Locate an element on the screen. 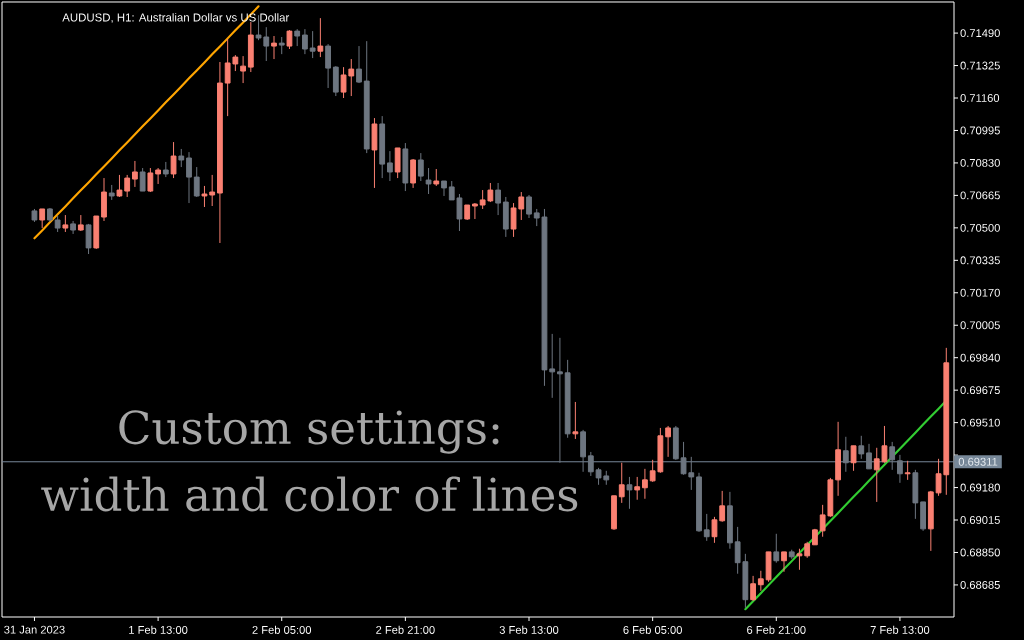  y-tick-label: 0.70335 is located at coordinates (980, 260).